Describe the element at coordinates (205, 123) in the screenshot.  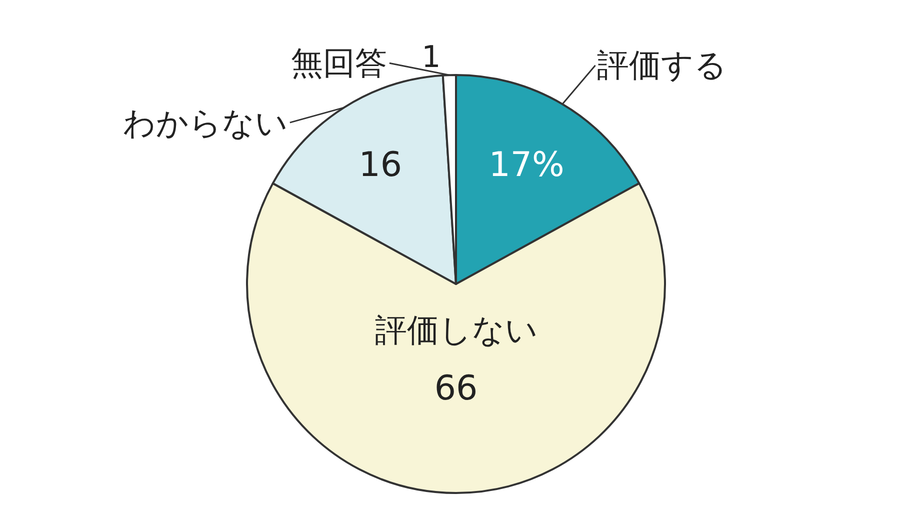
I see `slice-label: わからない` at that location.